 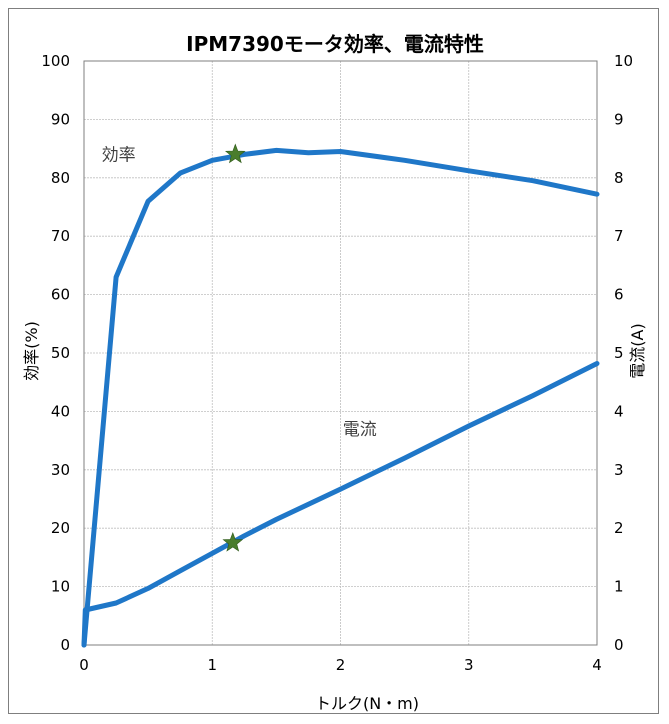 What do you see at coordinates (619, 353) in the screenshot?
I see `y-right-tick-label: 5` at bounding box center [619, 353].